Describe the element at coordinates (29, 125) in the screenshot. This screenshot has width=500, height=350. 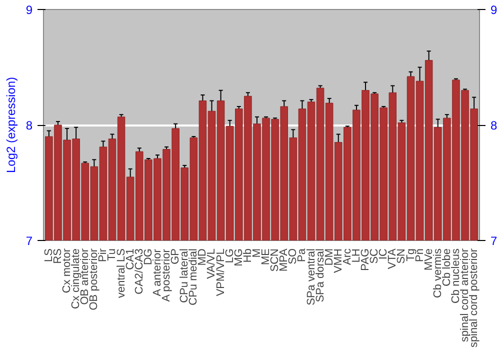
I see `y-tick-label: 8` at that location.